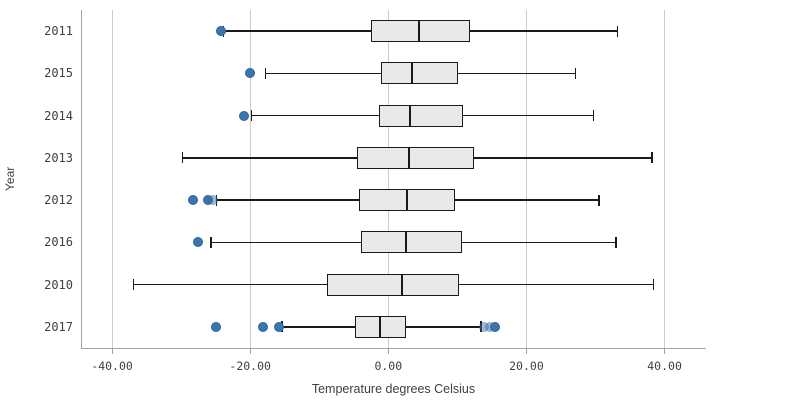 This screenshot has height=407, width=800. I want to click on x-axis-title: Temperature degrees Celsius, so click(393, 389).